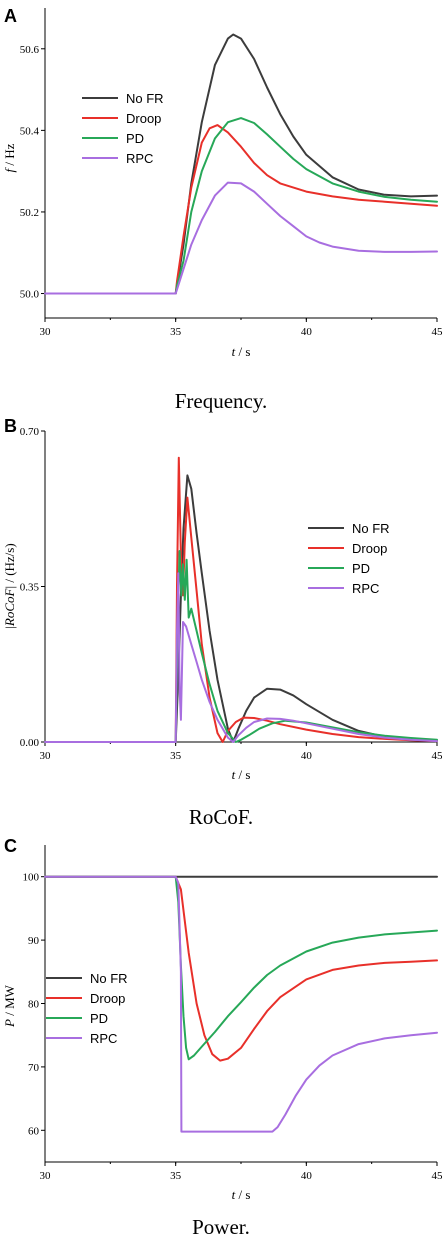 This screenshot has width=443, height=1243. What do you see at coordinates (30, 432) in the screenshot?
I see `y-tick-label: 0.70` at bounding box center [30, 432].